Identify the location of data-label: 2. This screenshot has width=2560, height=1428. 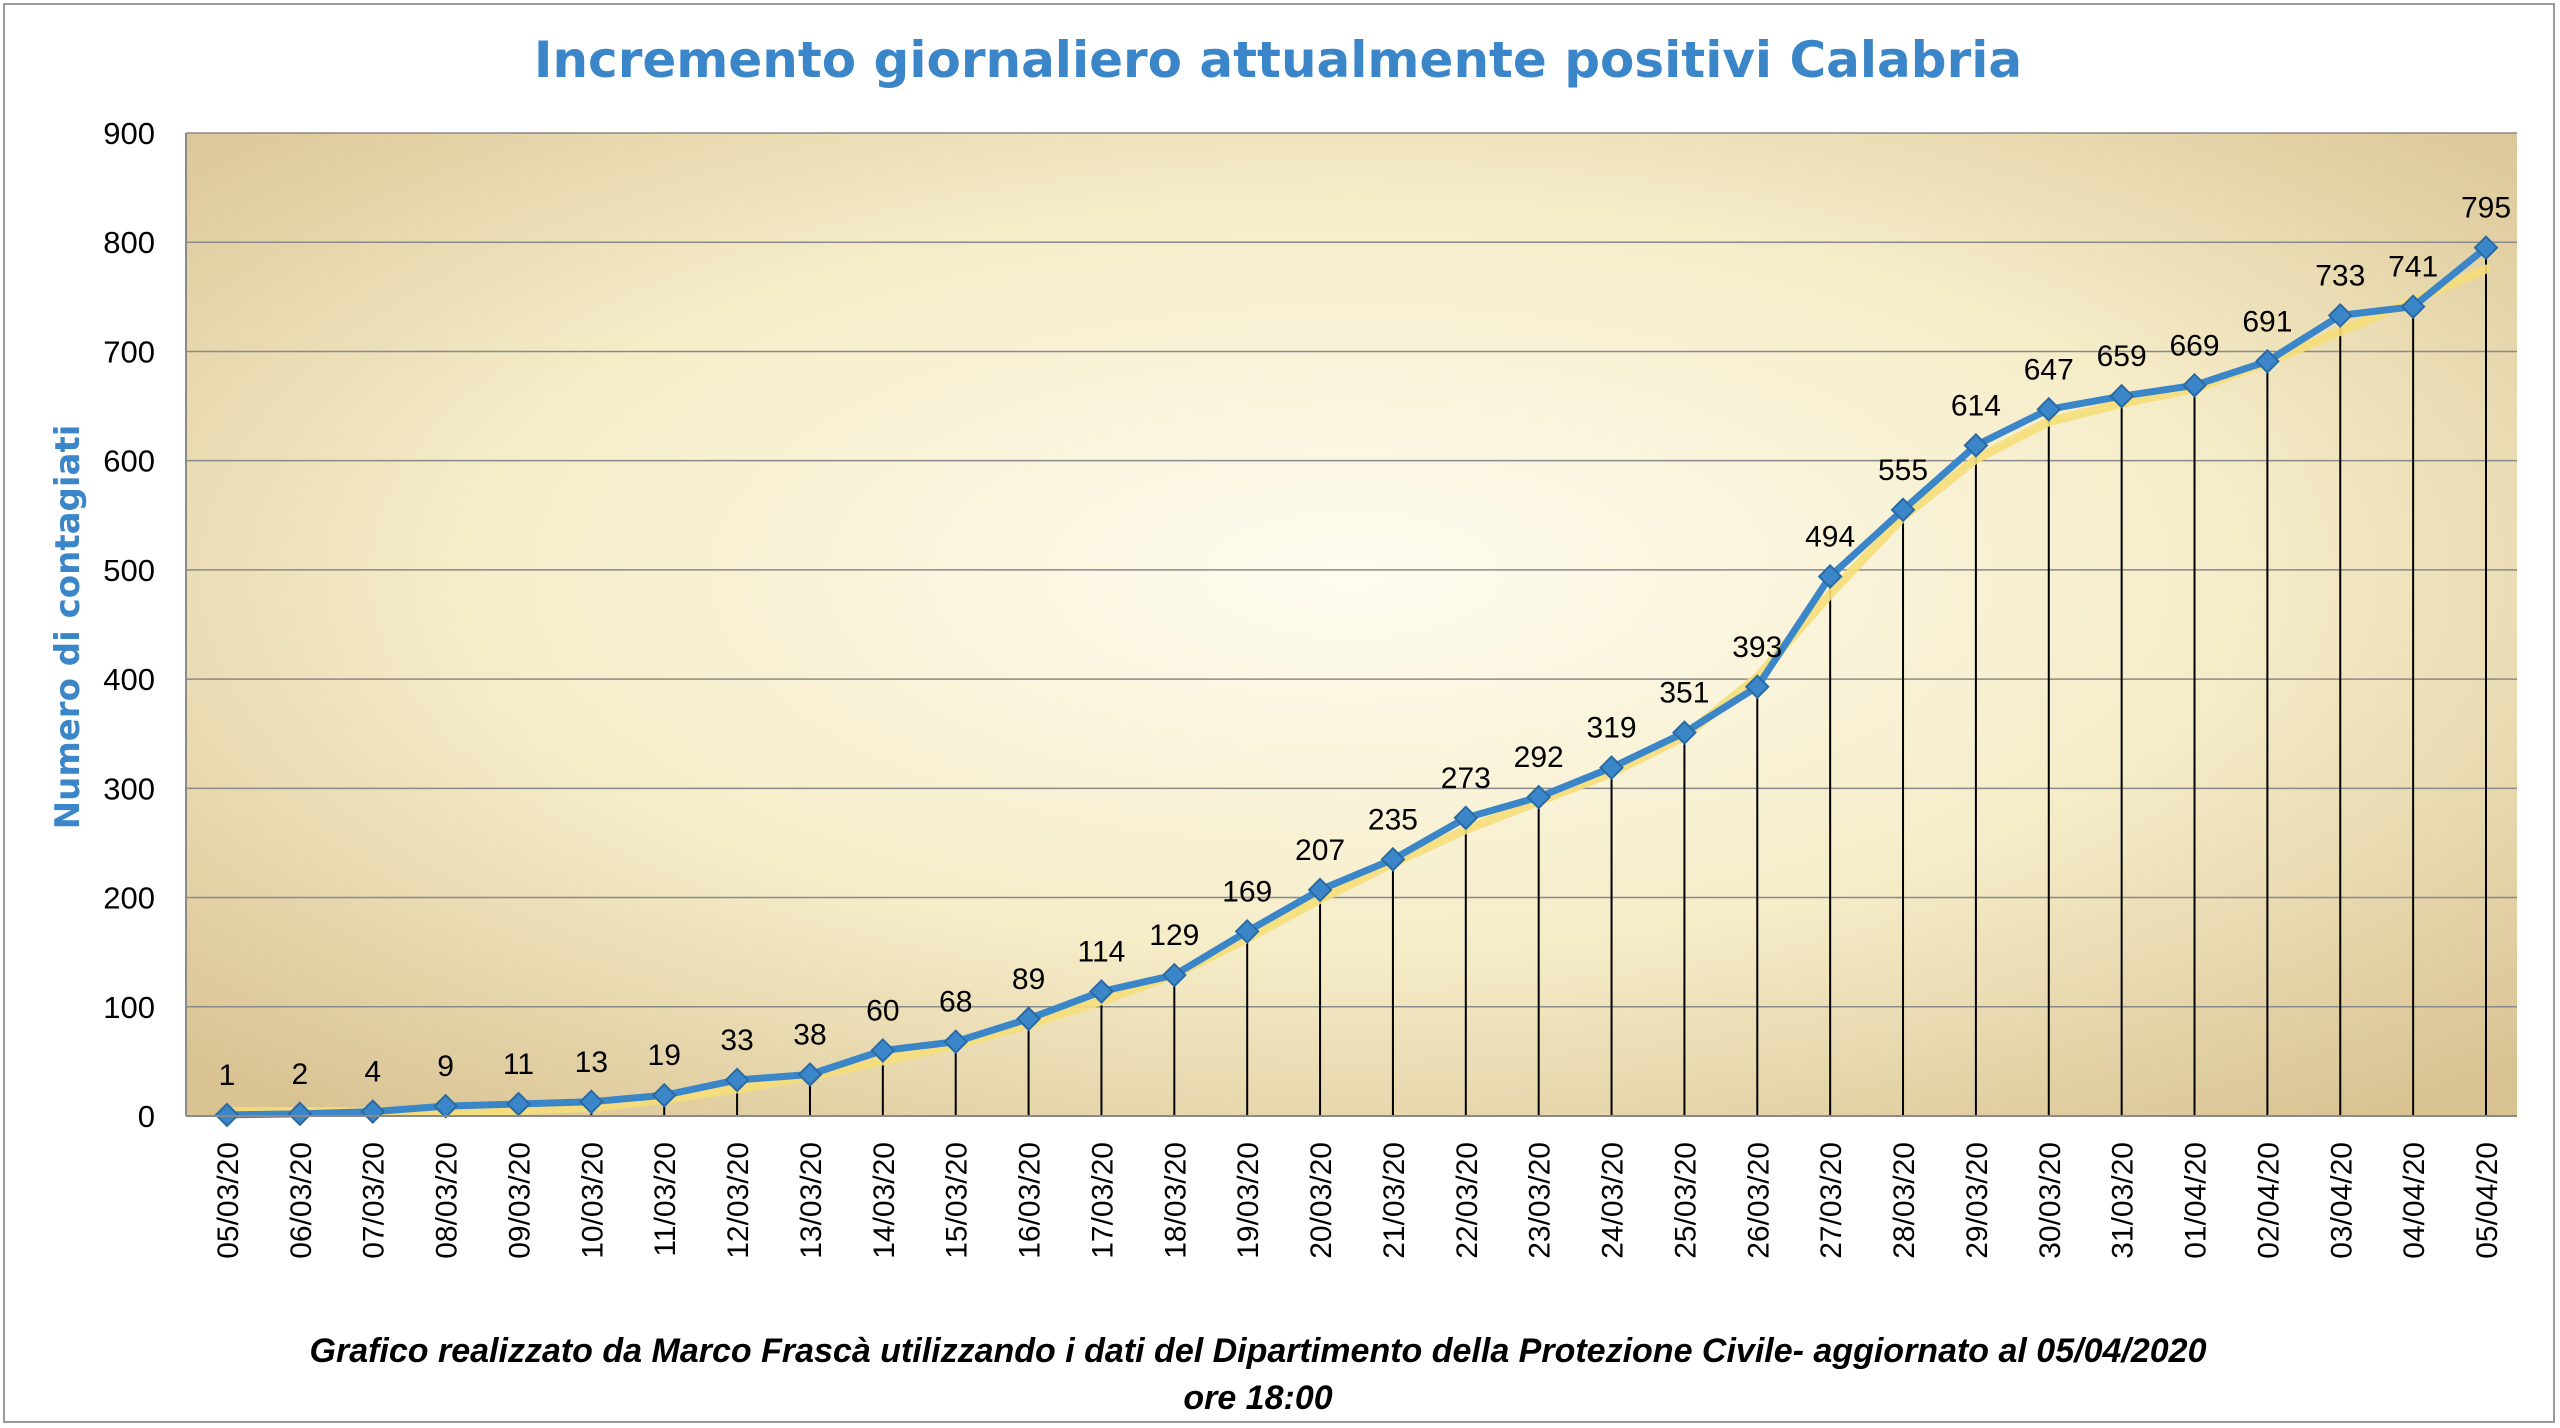
(300, 1074).